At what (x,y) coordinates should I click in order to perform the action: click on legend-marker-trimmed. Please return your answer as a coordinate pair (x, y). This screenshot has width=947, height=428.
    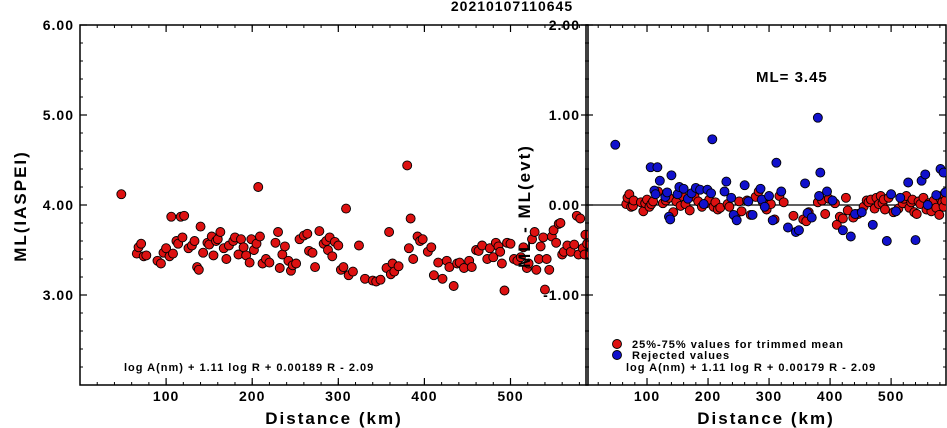
    Looking at the image, I should click on (617, 344).